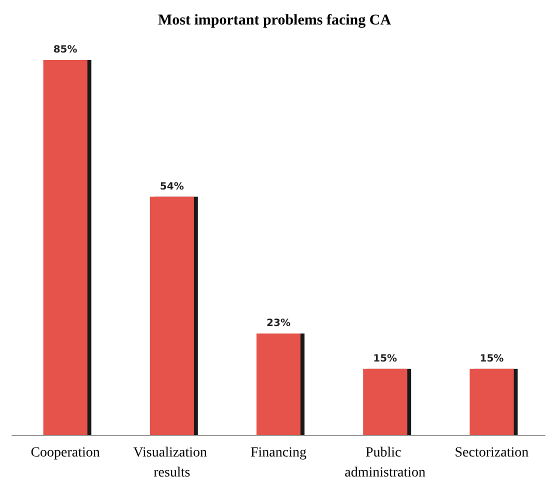  I want to click on chart-title: Most important problems facing CA, so click(275, 20).